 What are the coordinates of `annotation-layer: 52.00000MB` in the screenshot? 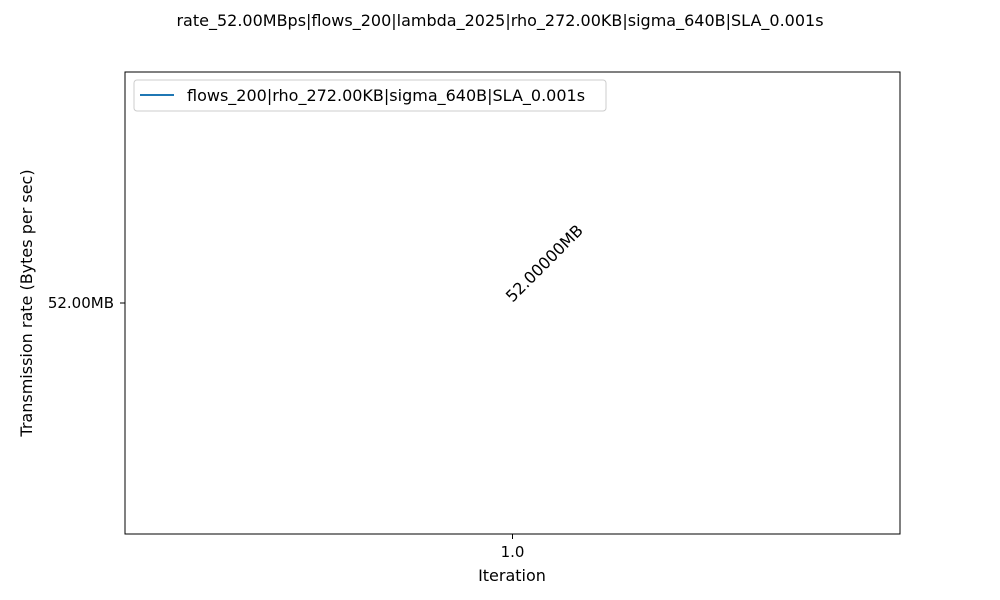 It's located at (544, 263).